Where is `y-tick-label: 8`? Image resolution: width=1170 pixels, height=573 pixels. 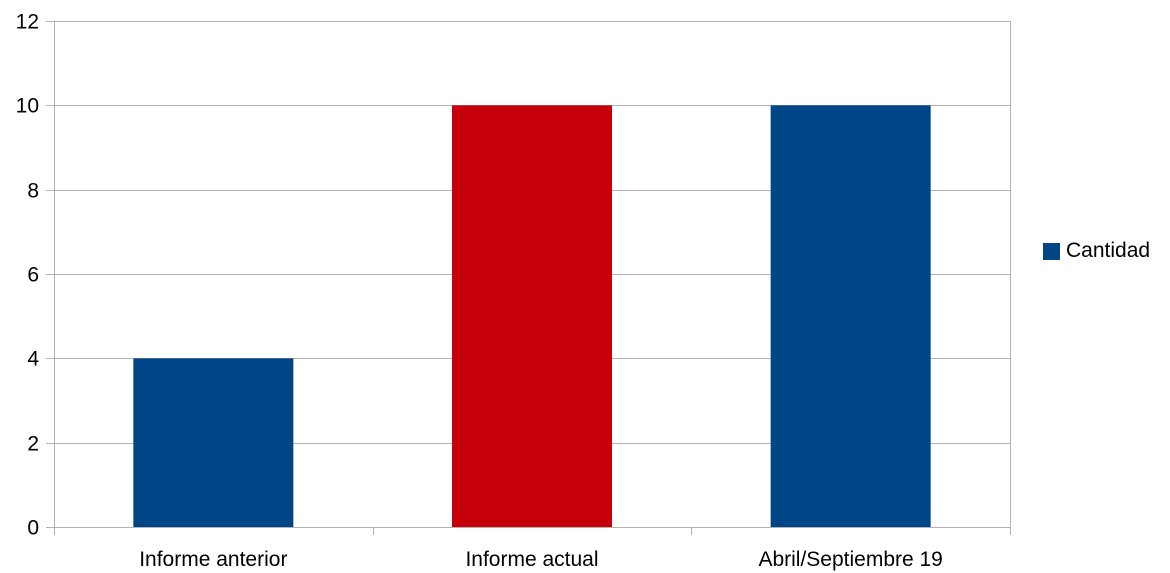
y-tick-label: 8 is located at coordinates (33, 191).